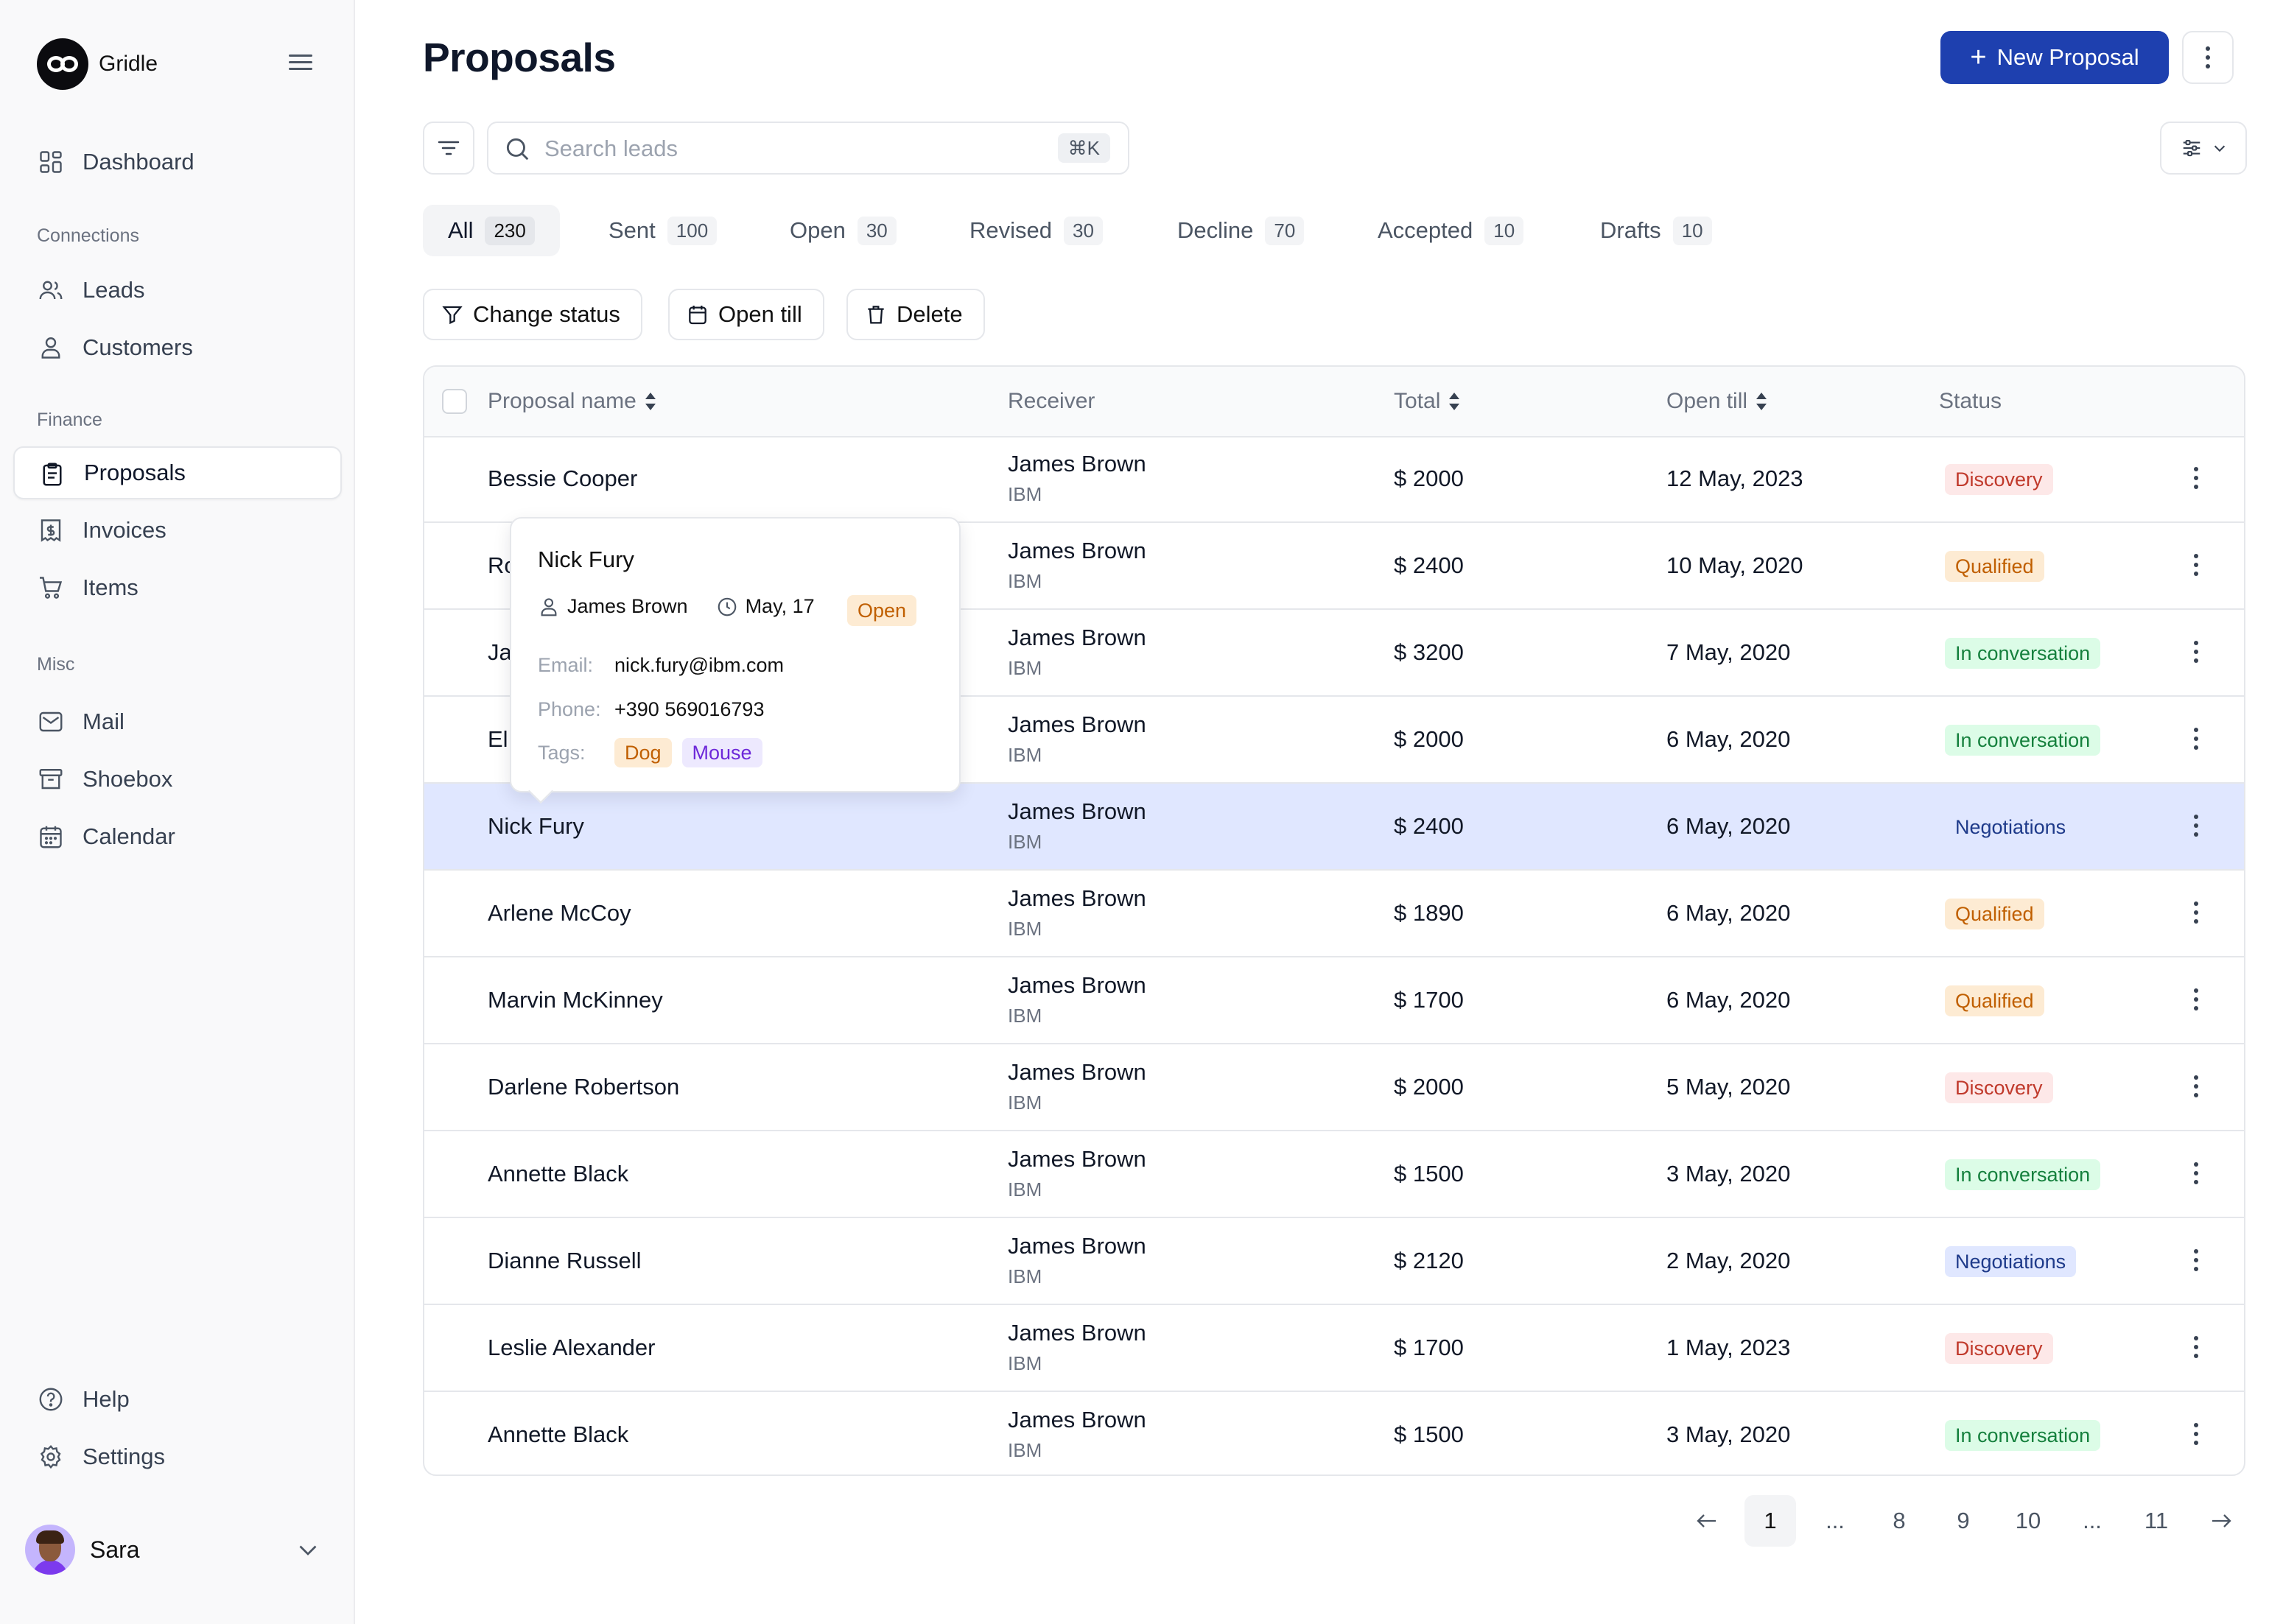 This screenshot has height=1624, width=2283. I want to click on proposal-name: Dianne Russell, so click(565, 1261).